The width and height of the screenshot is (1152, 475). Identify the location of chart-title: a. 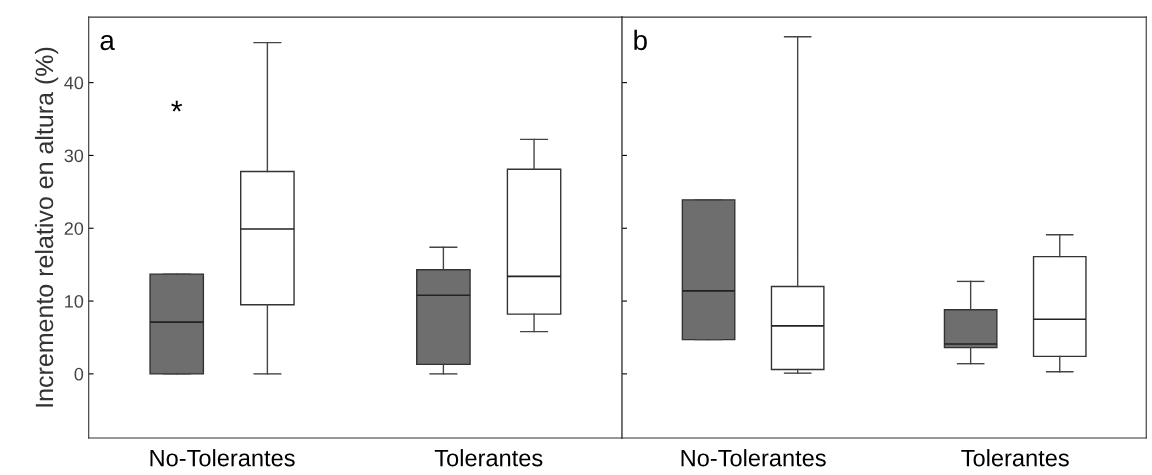
(107, 42).